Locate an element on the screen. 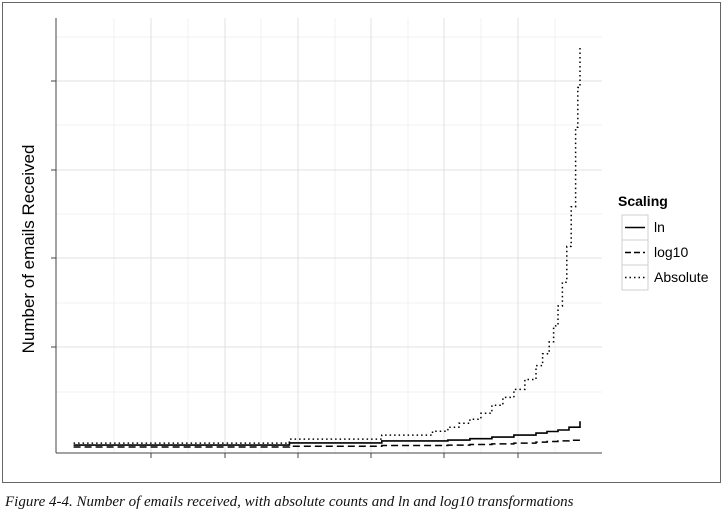 The image size is (725, 514). legend-label-ln: ln is located at coordinates (659, 227).